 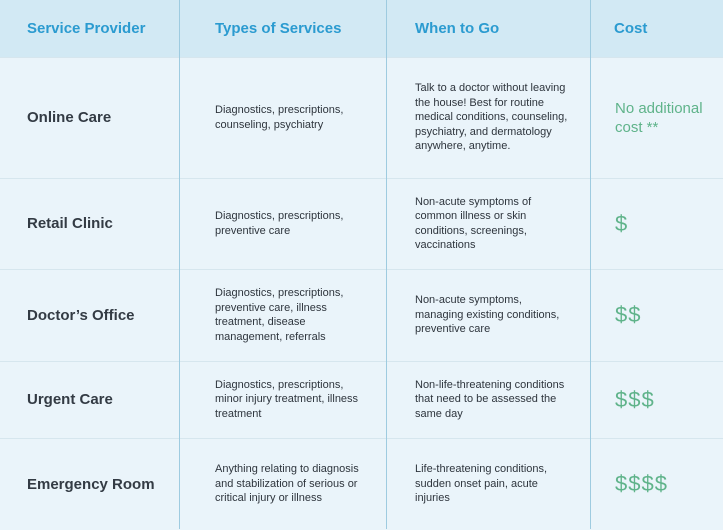 What do you see at coordinates (89, 484) in the screenshot?
I see `provider-name: Emergency Room` at bounding box center [89, 484].